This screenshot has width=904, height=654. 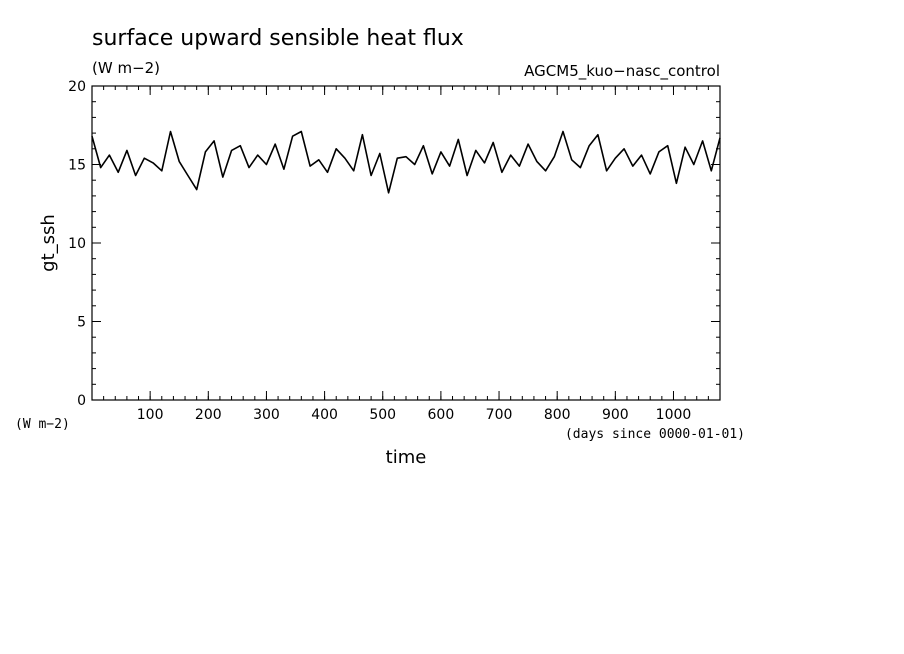 I want to click on title-units: (W m−2), so click(x=126, y=68).